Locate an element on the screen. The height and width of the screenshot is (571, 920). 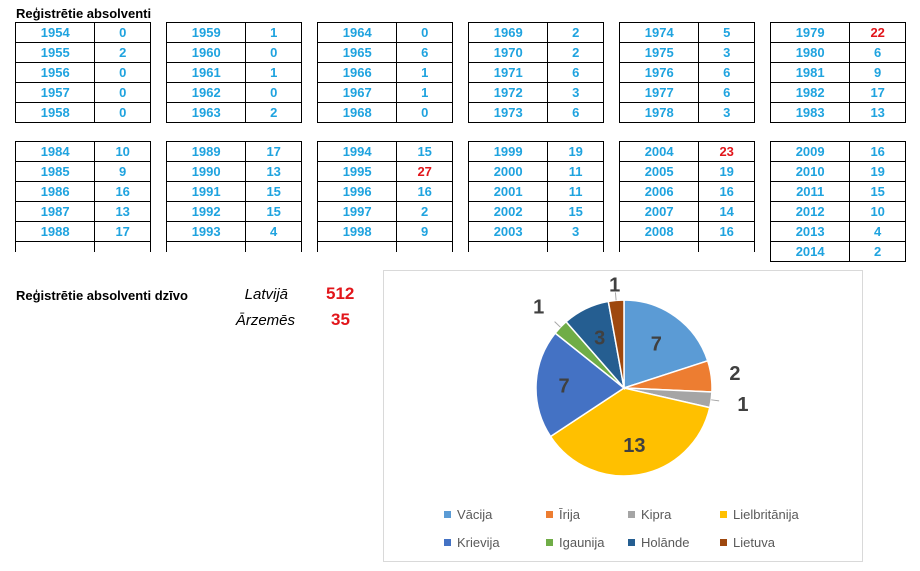
table-row: 1961 1 is located at coordinates (233, 72).